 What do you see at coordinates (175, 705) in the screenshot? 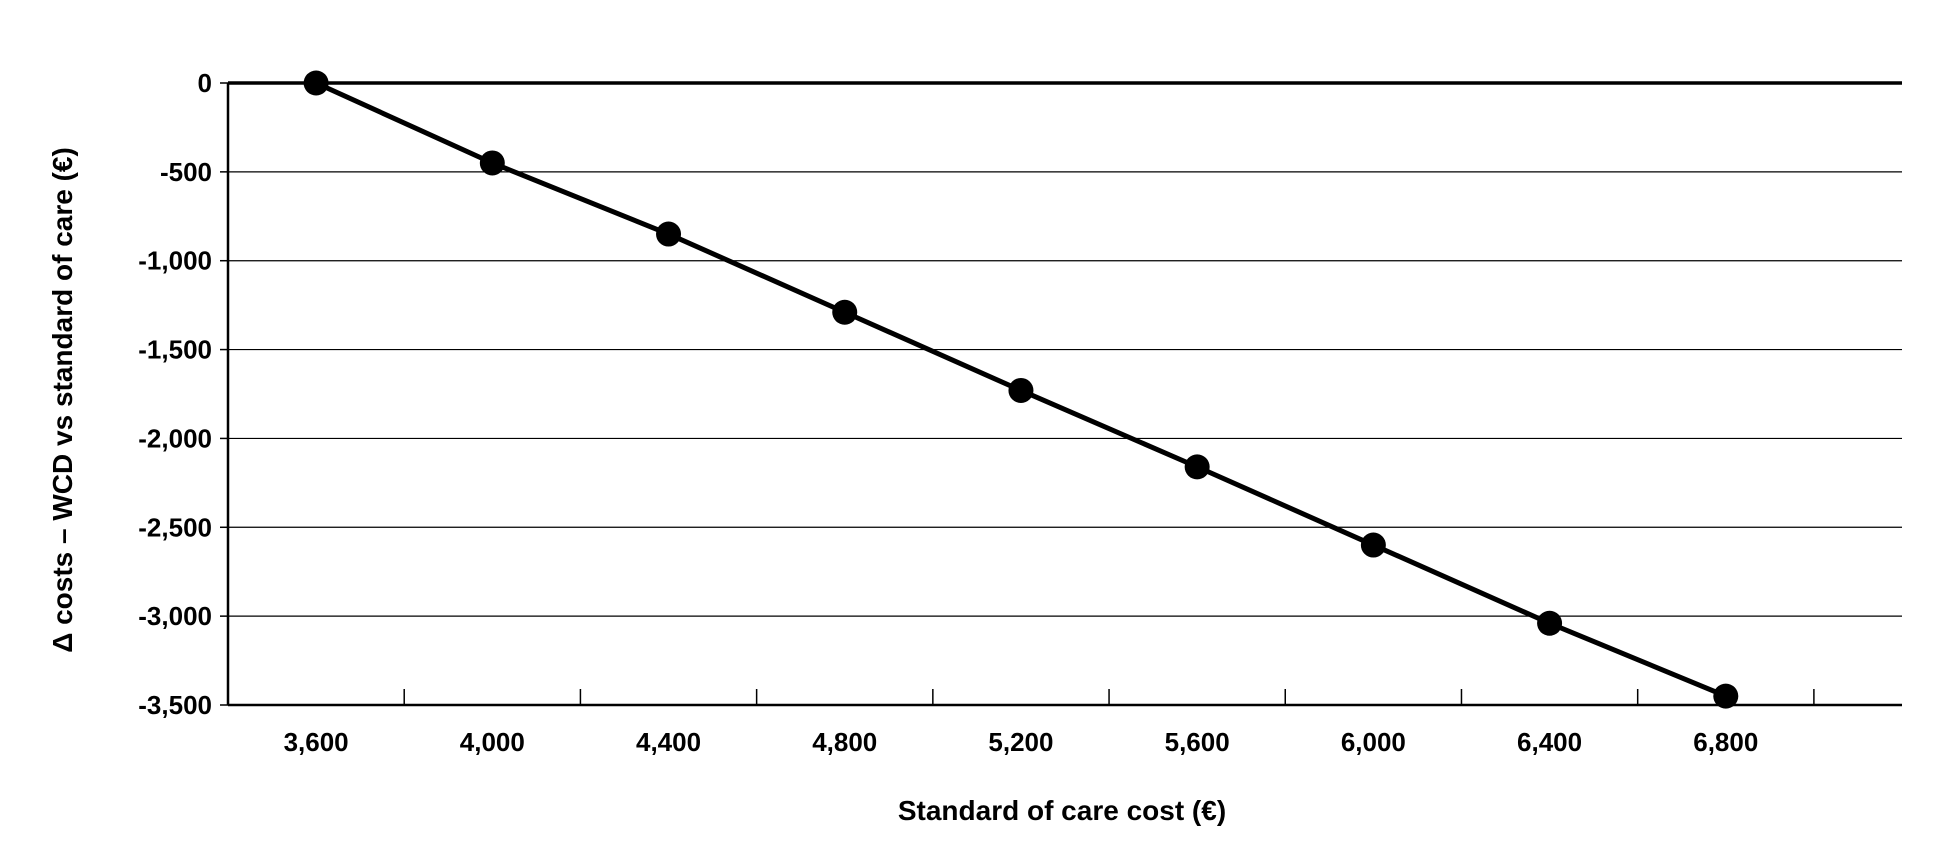
I see `y-tick-label: -3,500` at bounding box center [175, 705].